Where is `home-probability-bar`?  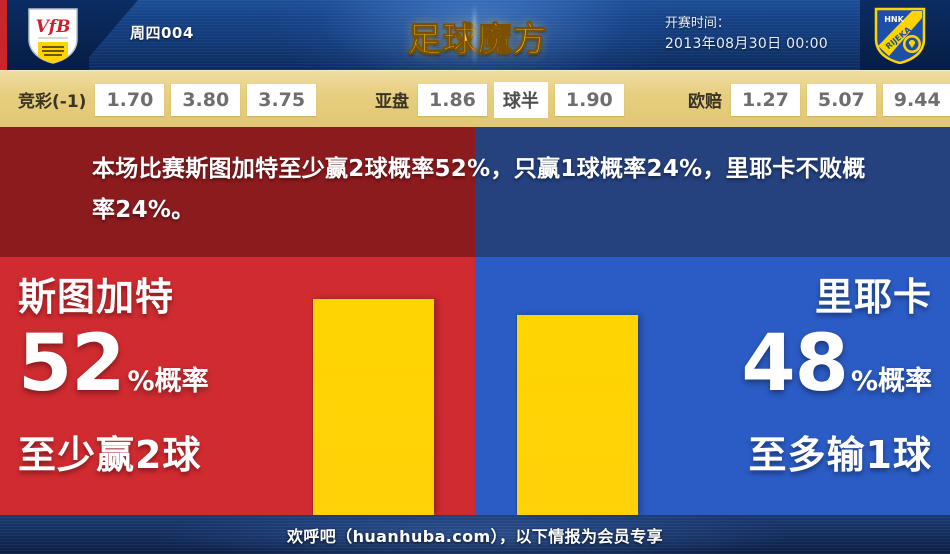
home-probability-bar is located at coordinates (373, 407).